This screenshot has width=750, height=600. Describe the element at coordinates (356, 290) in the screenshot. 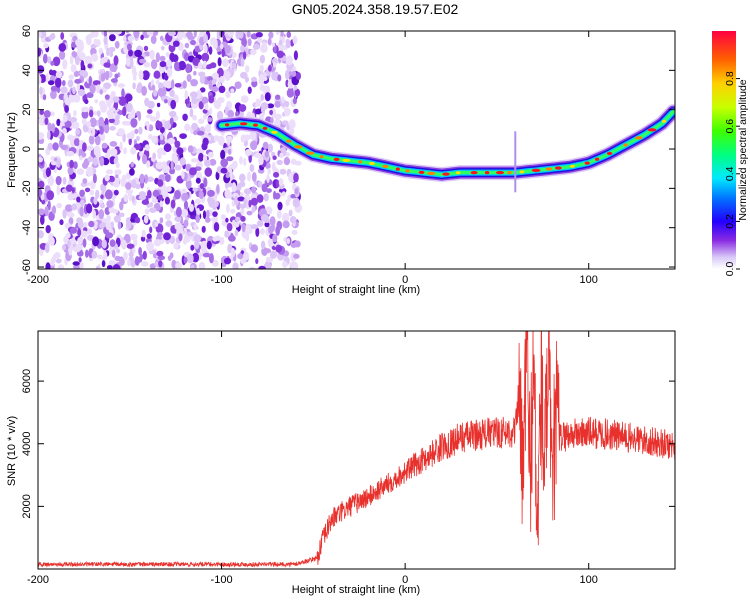

I see `spectrogram-x-axis-label: Height of straight line (km)` at that location.